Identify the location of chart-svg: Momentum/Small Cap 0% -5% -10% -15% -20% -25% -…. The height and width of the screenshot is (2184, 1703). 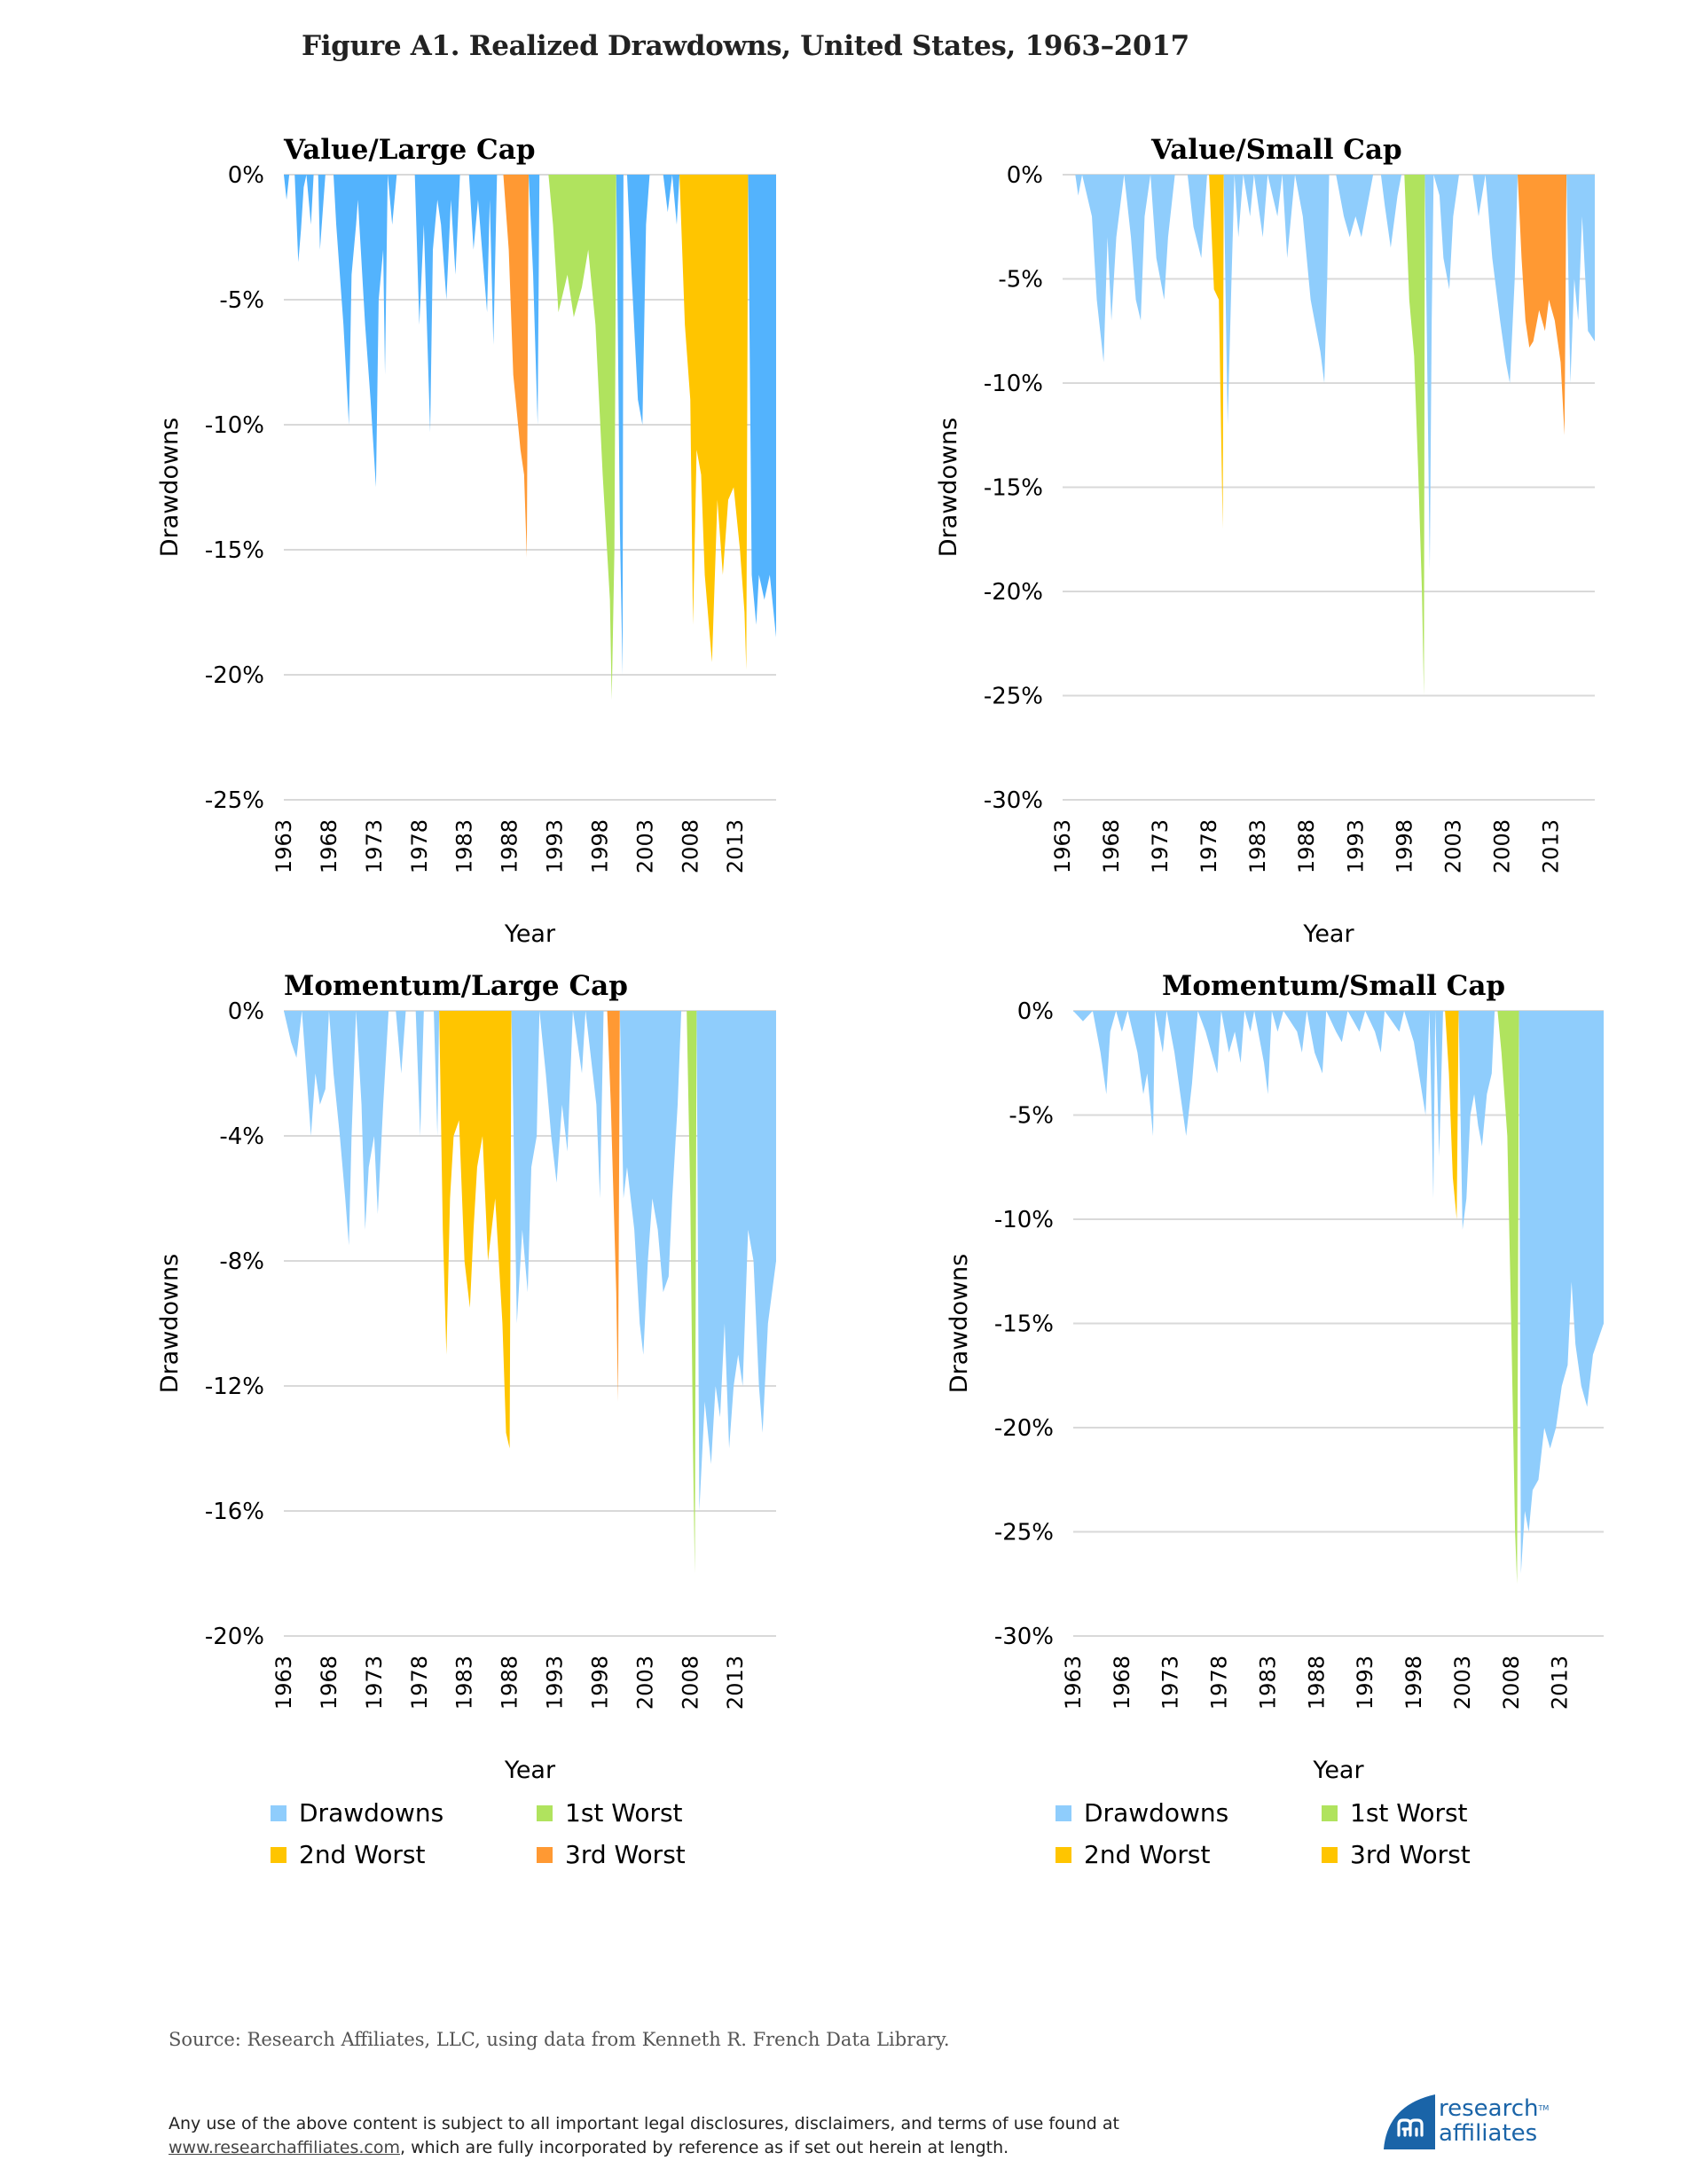
(1275, 1377).